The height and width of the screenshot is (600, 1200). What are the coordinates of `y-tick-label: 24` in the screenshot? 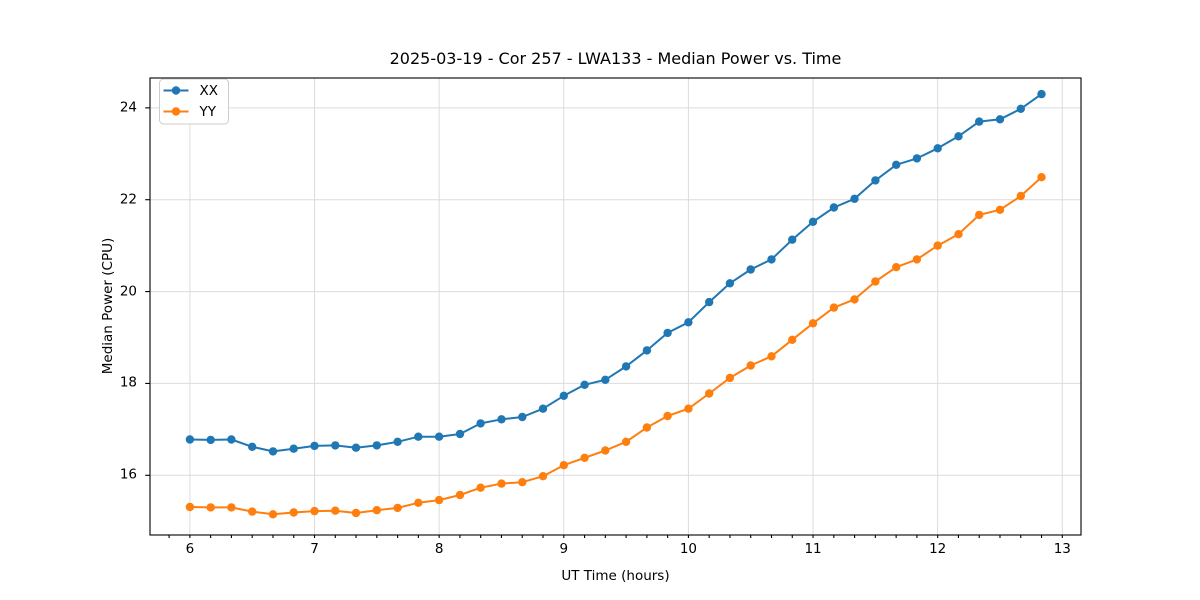 It's located at (128, 107).